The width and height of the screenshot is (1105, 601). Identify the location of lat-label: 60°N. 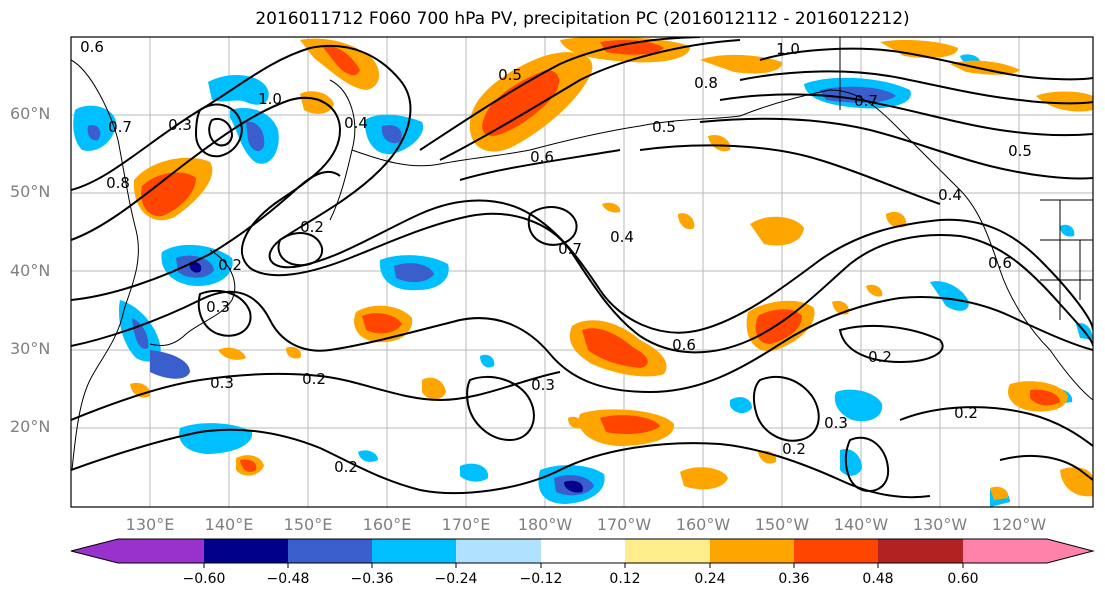
(30, 113).